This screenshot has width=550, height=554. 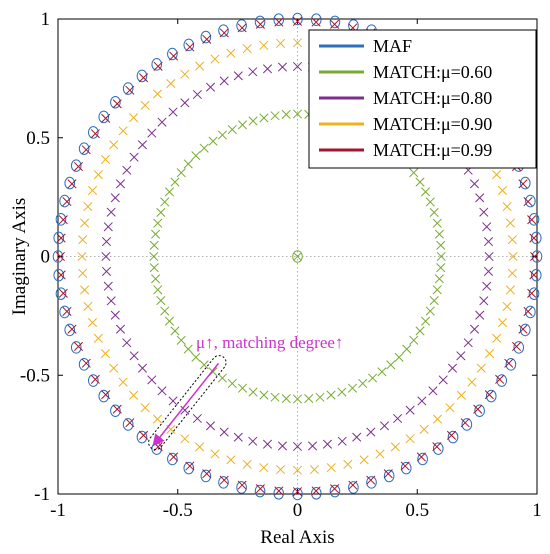 I want to click on annotation-text: μ↑, matching degree↑, so click(x=269, y=342).